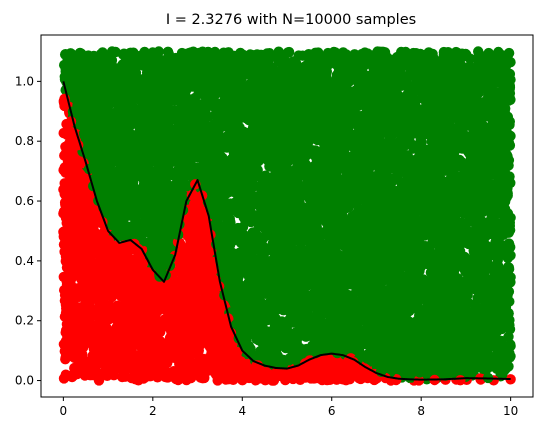 The height and width of the screenshot is (435, 547). What do you see at coordinates (291, 20) in the screenshot?
I see `chart-title: I = 2.3276 with N=10000 samples` at bounding box center [291, 20].